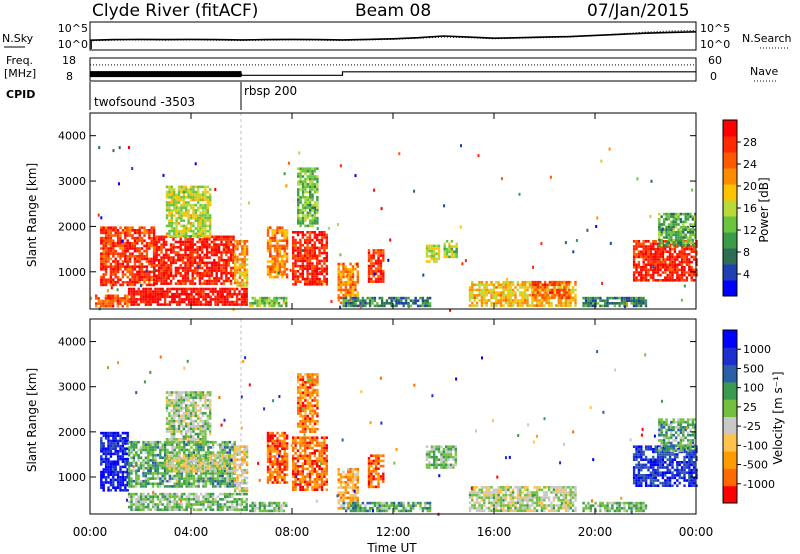  Describe the element at coordinates (72, 272) in the screenshot. I see `power-ytick-label: 1000` at that location.